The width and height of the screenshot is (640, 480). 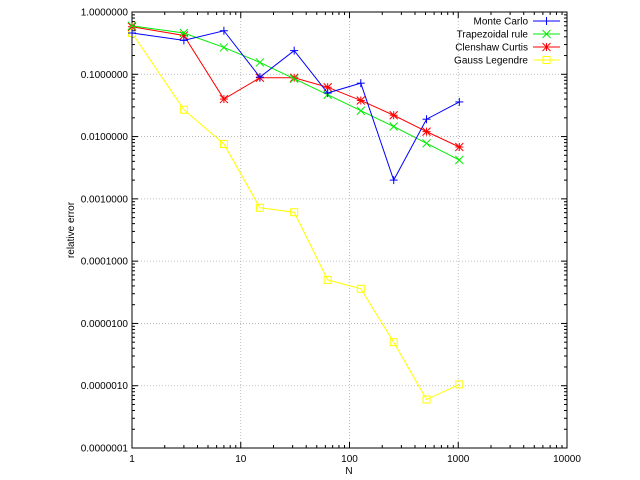 I want to click on x-tick-label: 1, so click(x=132, y=459).